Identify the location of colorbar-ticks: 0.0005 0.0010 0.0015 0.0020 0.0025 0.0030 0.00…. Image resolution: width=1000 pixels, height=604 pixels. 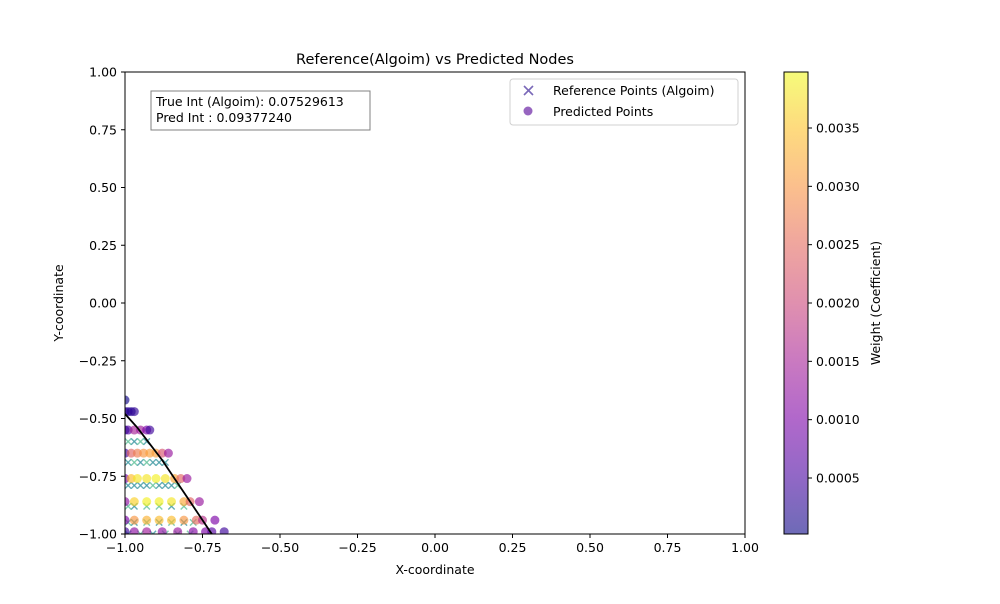
(834, 303).